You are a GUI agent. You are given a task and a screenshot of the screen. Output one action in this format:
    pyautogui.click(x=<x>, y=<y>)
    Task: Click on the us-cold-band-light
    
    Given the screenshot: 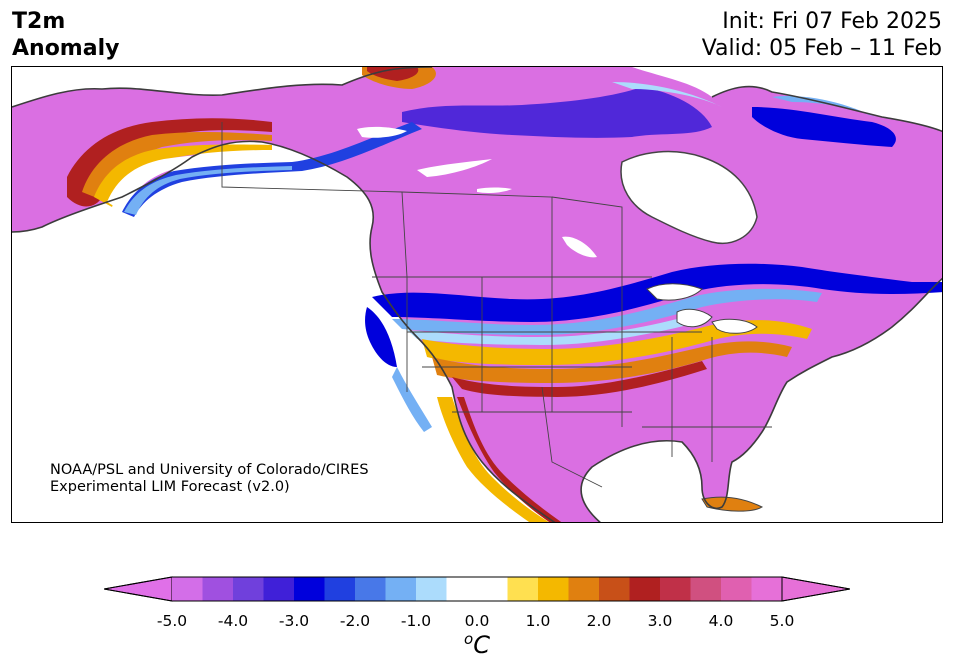 What is the action you would take?
    pyautogui.click(x=607, y=311)
    